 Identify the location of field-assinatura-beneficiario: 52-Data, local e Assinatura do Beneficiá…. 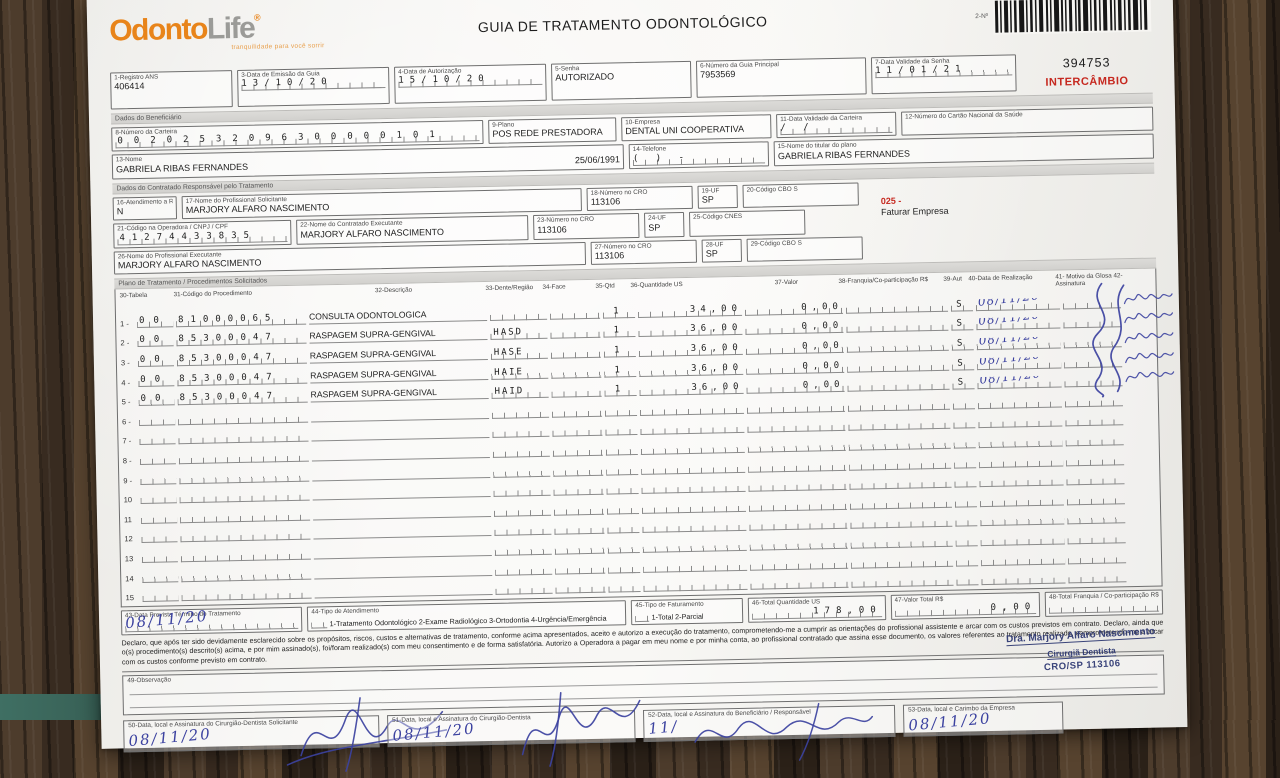
(769, 731).